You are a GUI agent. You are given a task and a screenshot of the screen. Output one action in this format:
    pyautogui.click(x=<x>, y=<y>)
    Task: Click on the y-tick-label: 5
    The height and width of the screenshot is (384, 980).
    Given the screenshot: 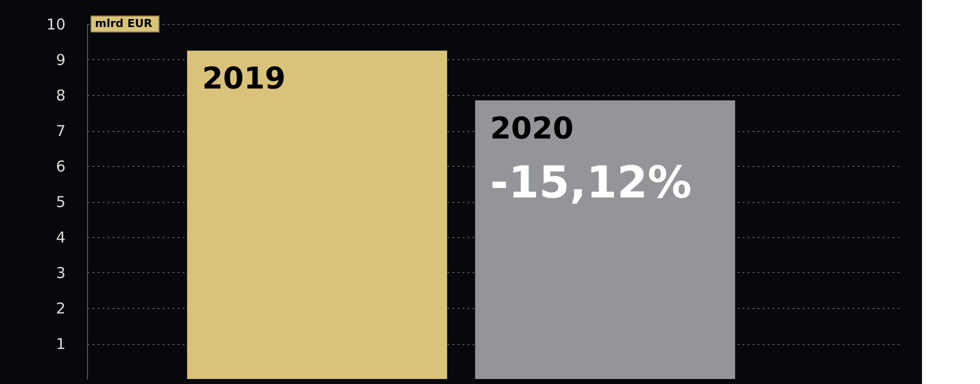 What is the action you would take?
    pyautogui.click(x=61, y=202)
    